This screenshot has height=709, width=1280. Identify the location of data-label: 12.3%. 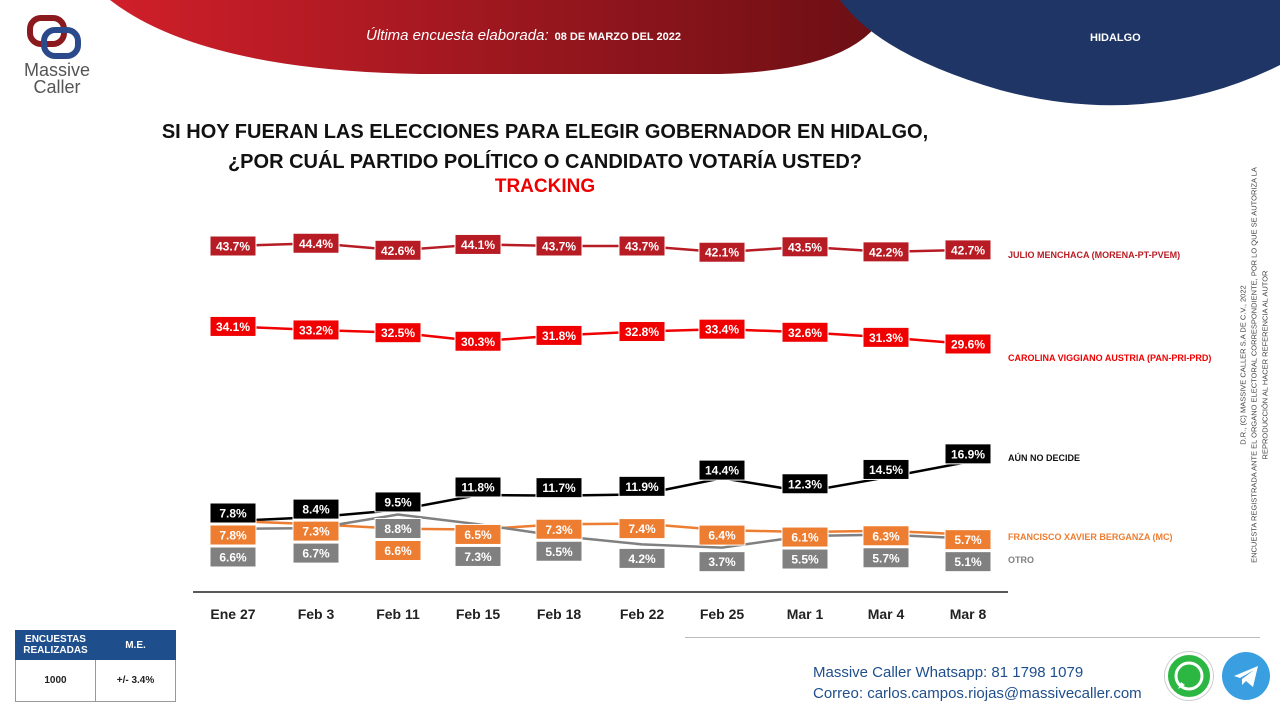
(805, 484).